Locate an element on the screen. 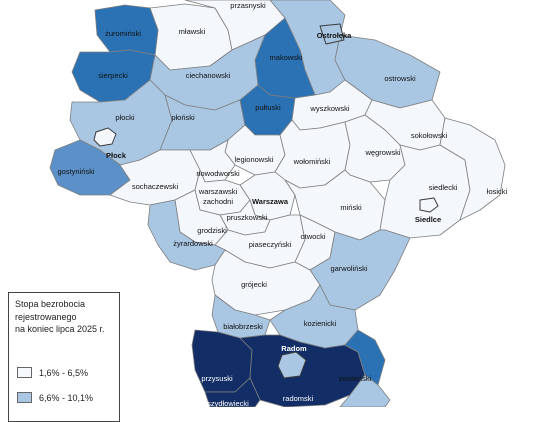 This screenshot has width=540, height=422. city-radom is located at coordinates (292, 365).